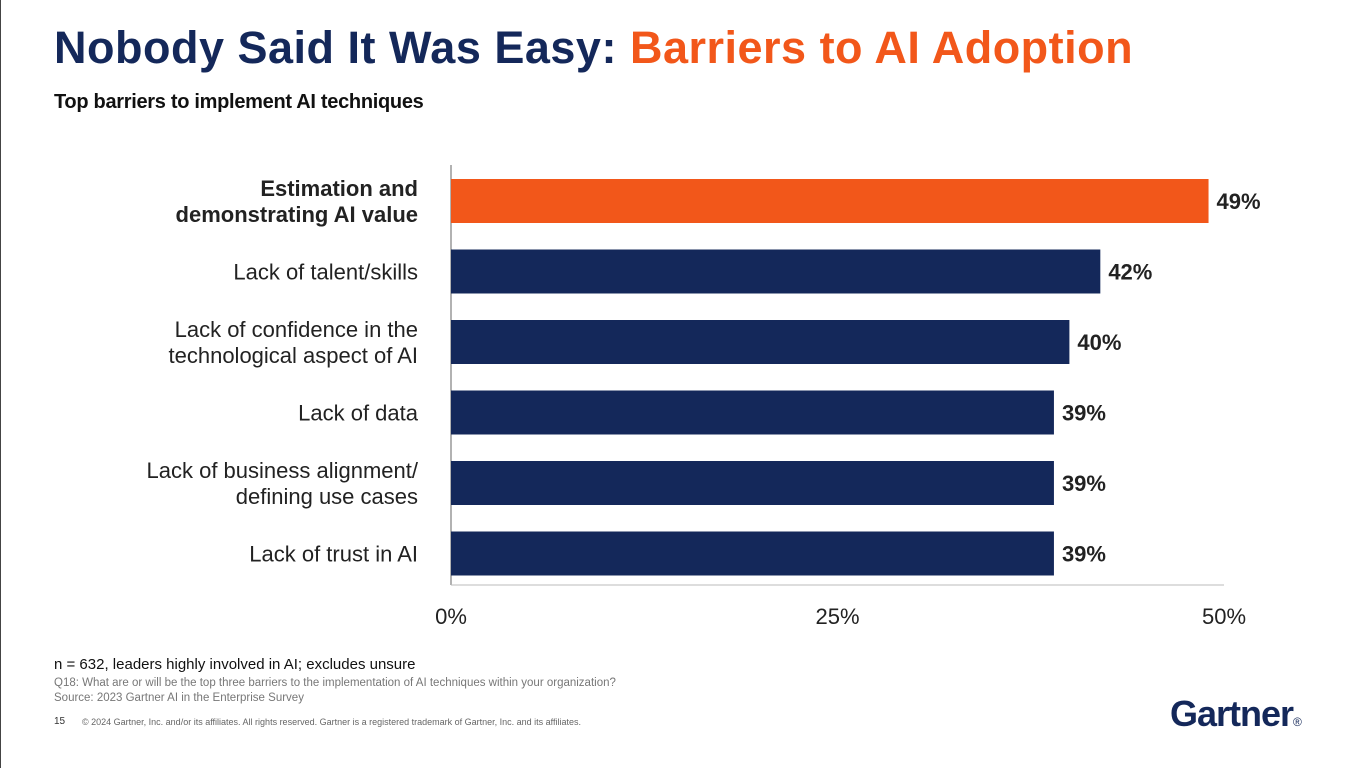 The width and height of the screenshot is (1366, 768). What do you see at coordinates (325, 272) in the screenshot?
I see `category-label-2-line-1: Lack of talent/skills` at bounding box center [325, 272].